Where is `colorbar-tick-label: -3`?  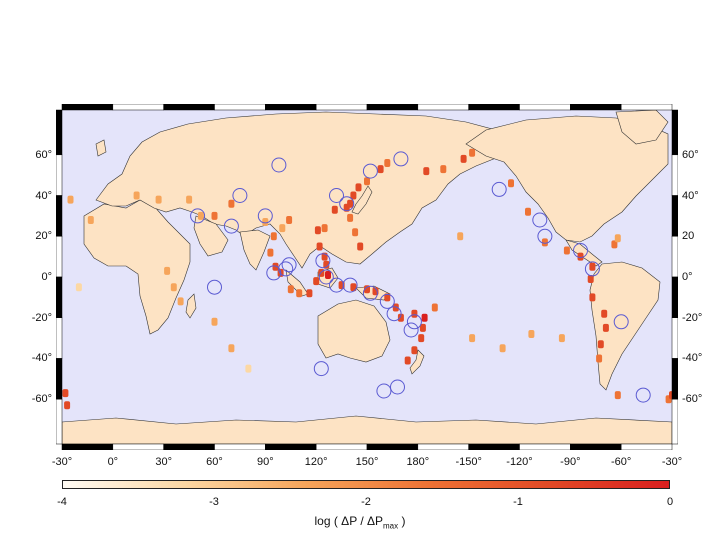 colorbar-tick-label: -3 is located at coordinates (214, 502).